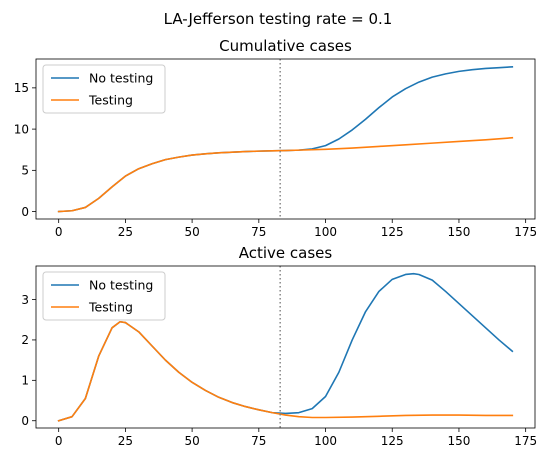 The image size is (547, 461). Describe the element at coordinates (286, 253) in the screenshot. I see `chart-title: Active cases` at that location.